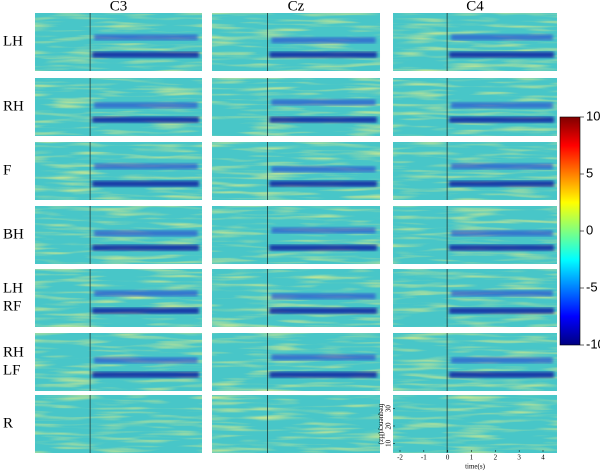 The height and width of the screenshot is (474, 600). Describe the element at coordinates (389, 409) in the screenshot. I see `y-tick-label: 30` at that location.